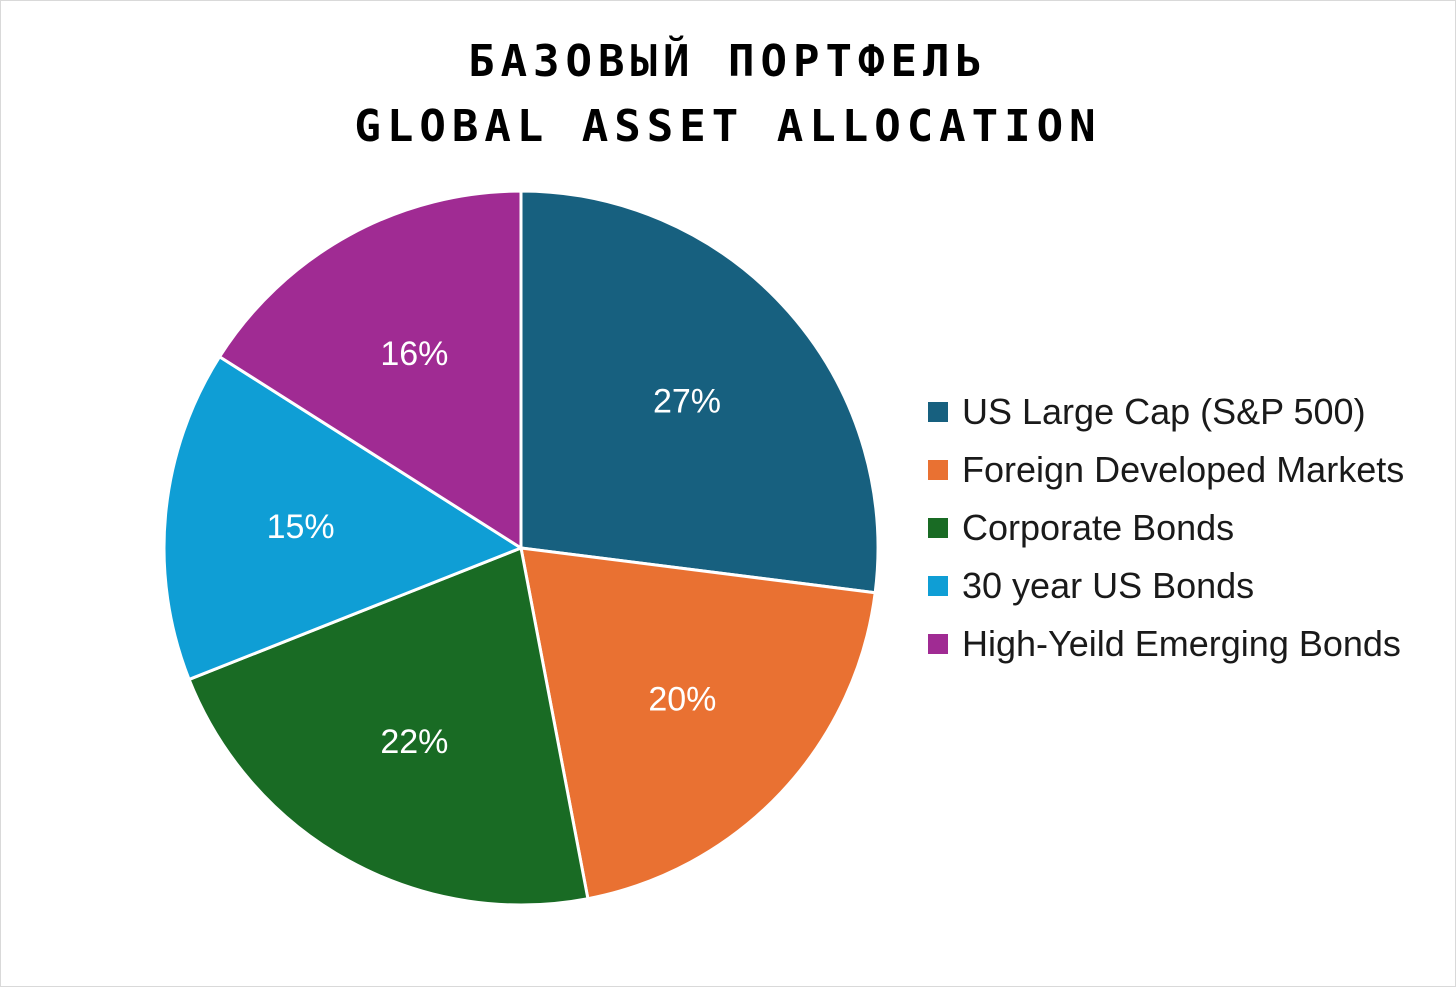 The width and height of the screenshot is (1456, 987). Describe the element at coordinates (1181, 643) in the screenshot. I see `legend-label: High-Yeild Emerging Bonds` at that location.